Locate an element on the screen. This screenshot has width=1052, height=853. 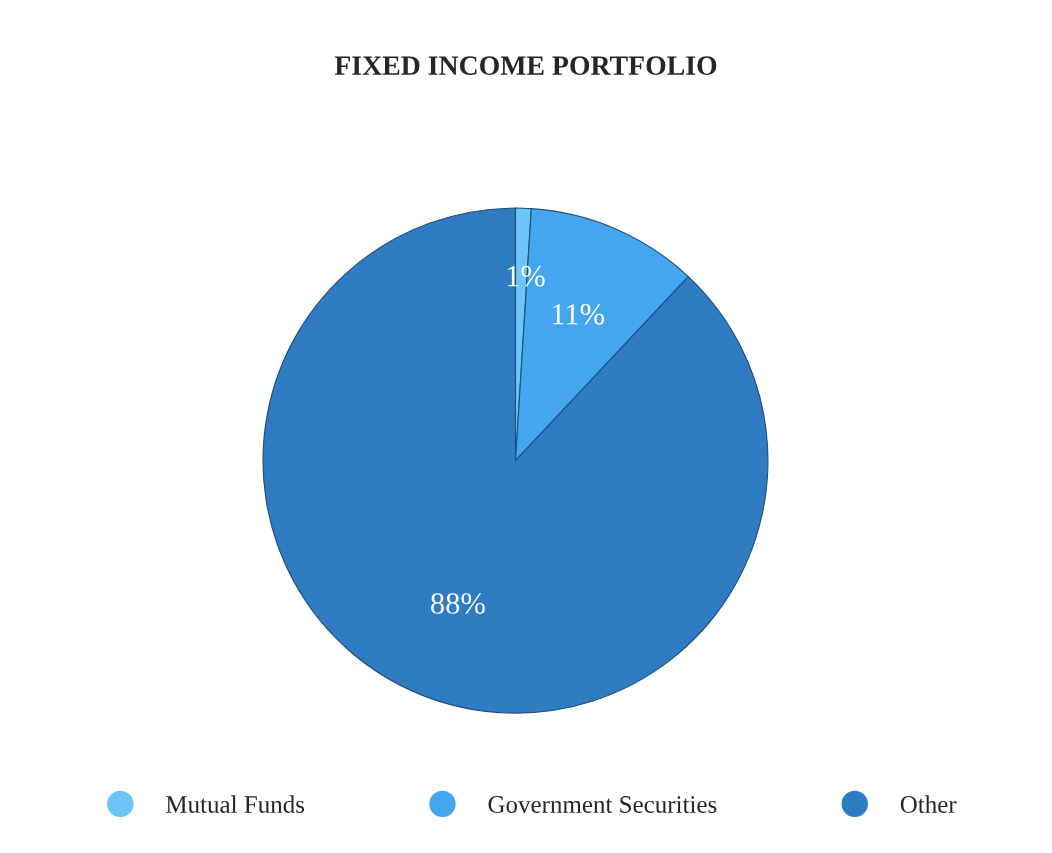
legend-label: Other is located at coordinates (928, 804).